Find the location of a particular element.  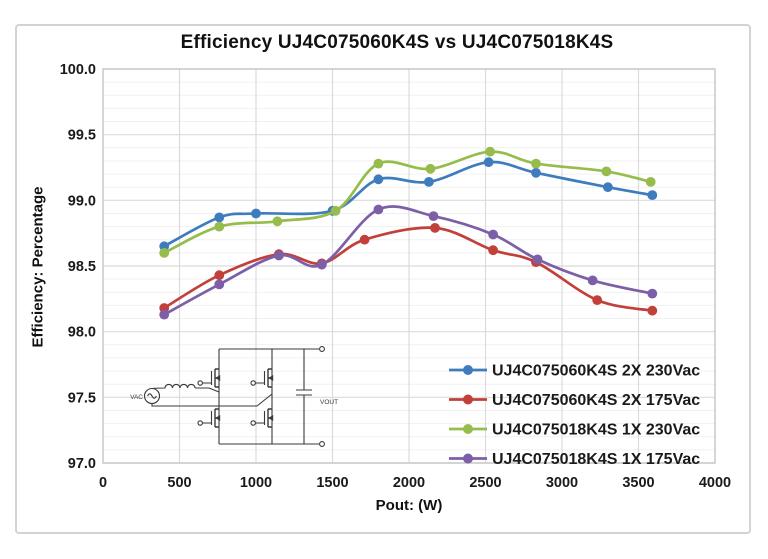

legend-item: UJ4C075018K4S 1X 175Vac is located at coordinates (574, 459).